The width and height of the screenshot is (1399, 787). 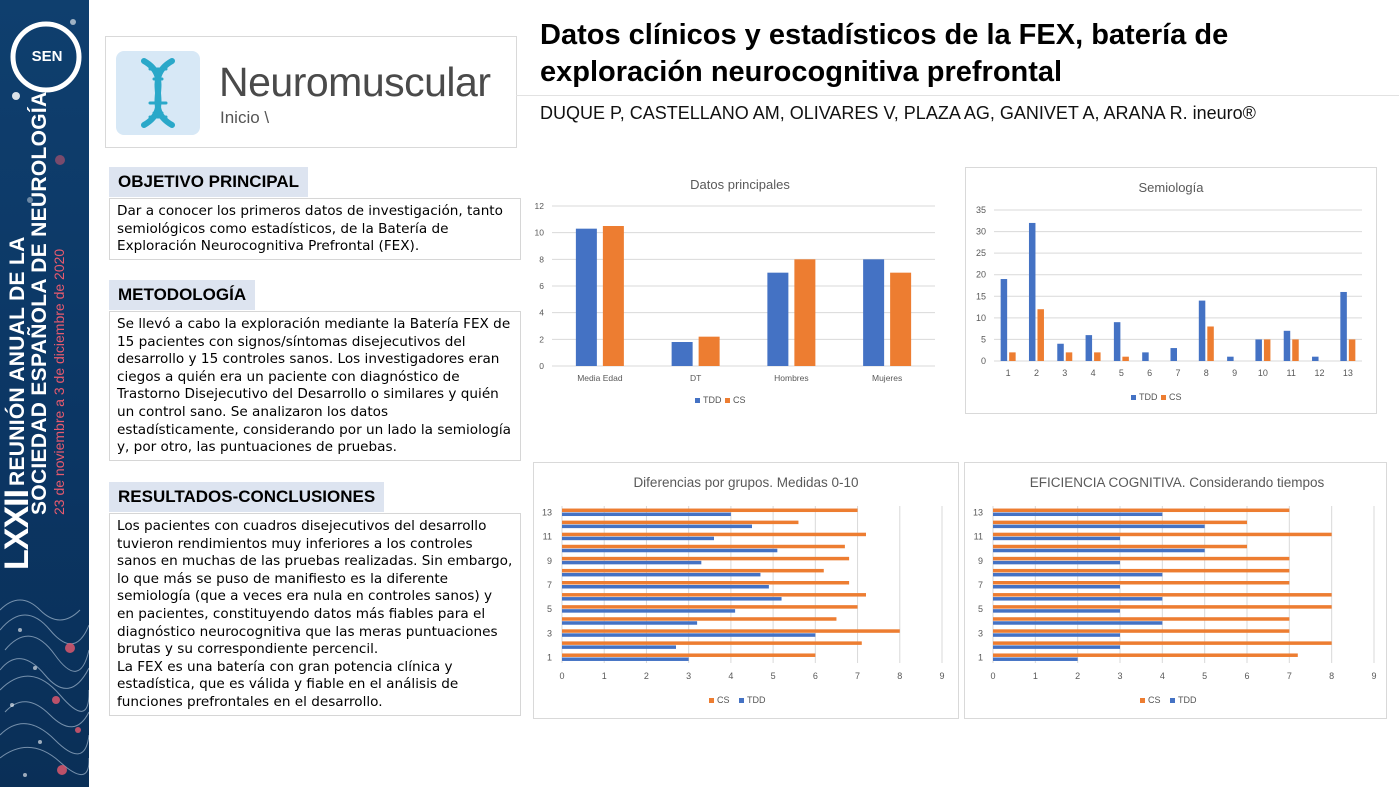 I want to click on breadcrumb: Inicio \, so click(x=245, y=117).